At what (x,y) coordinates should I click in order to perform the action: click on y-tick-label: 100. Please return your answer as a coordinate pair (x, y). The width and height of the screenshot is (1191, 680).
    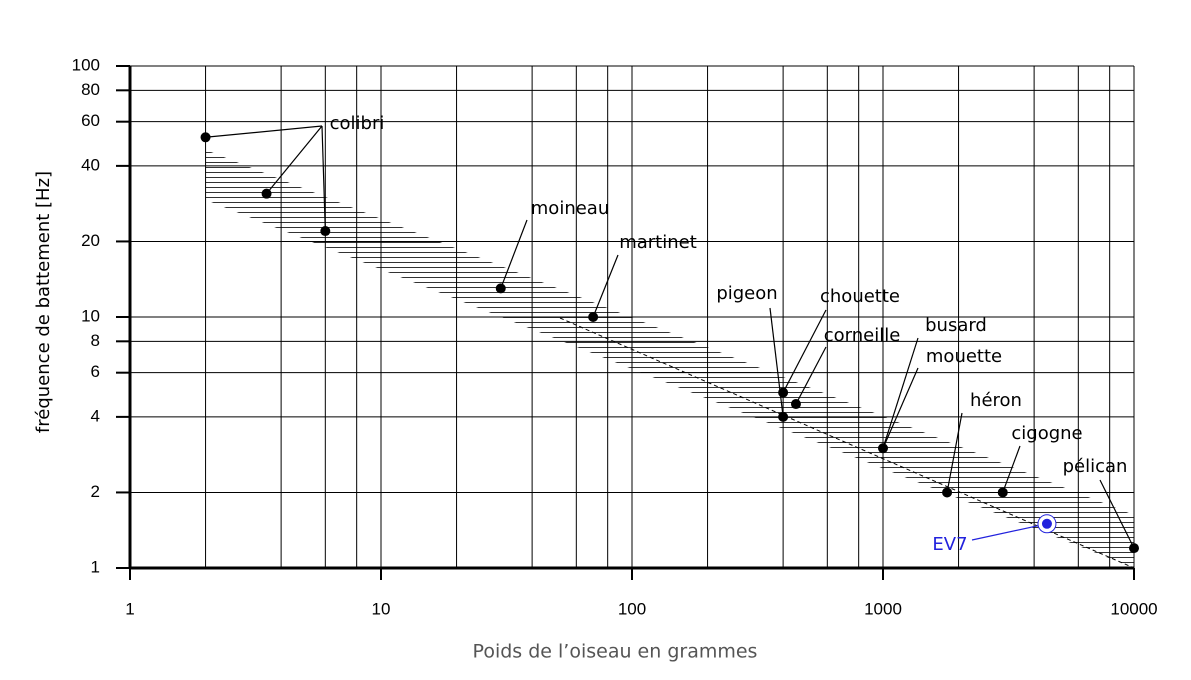
    Looking at the image, I should click on (86, 64).